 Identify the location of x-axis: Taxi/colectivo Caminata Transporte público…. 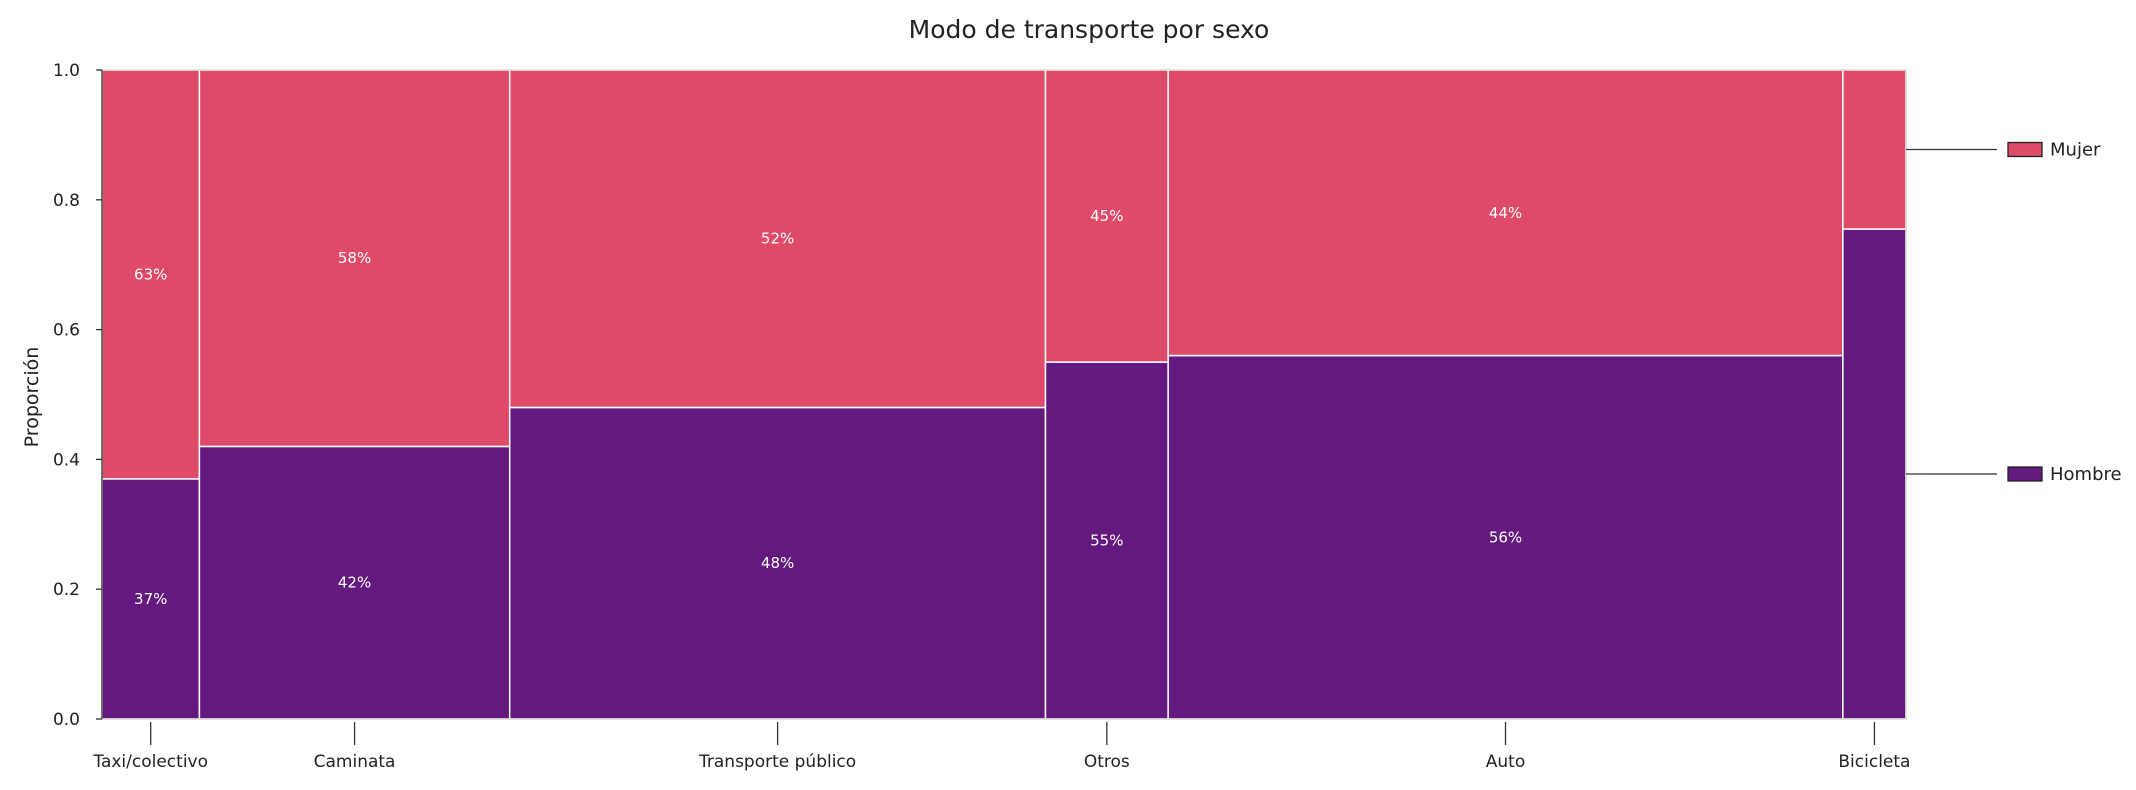
(1001, 747).